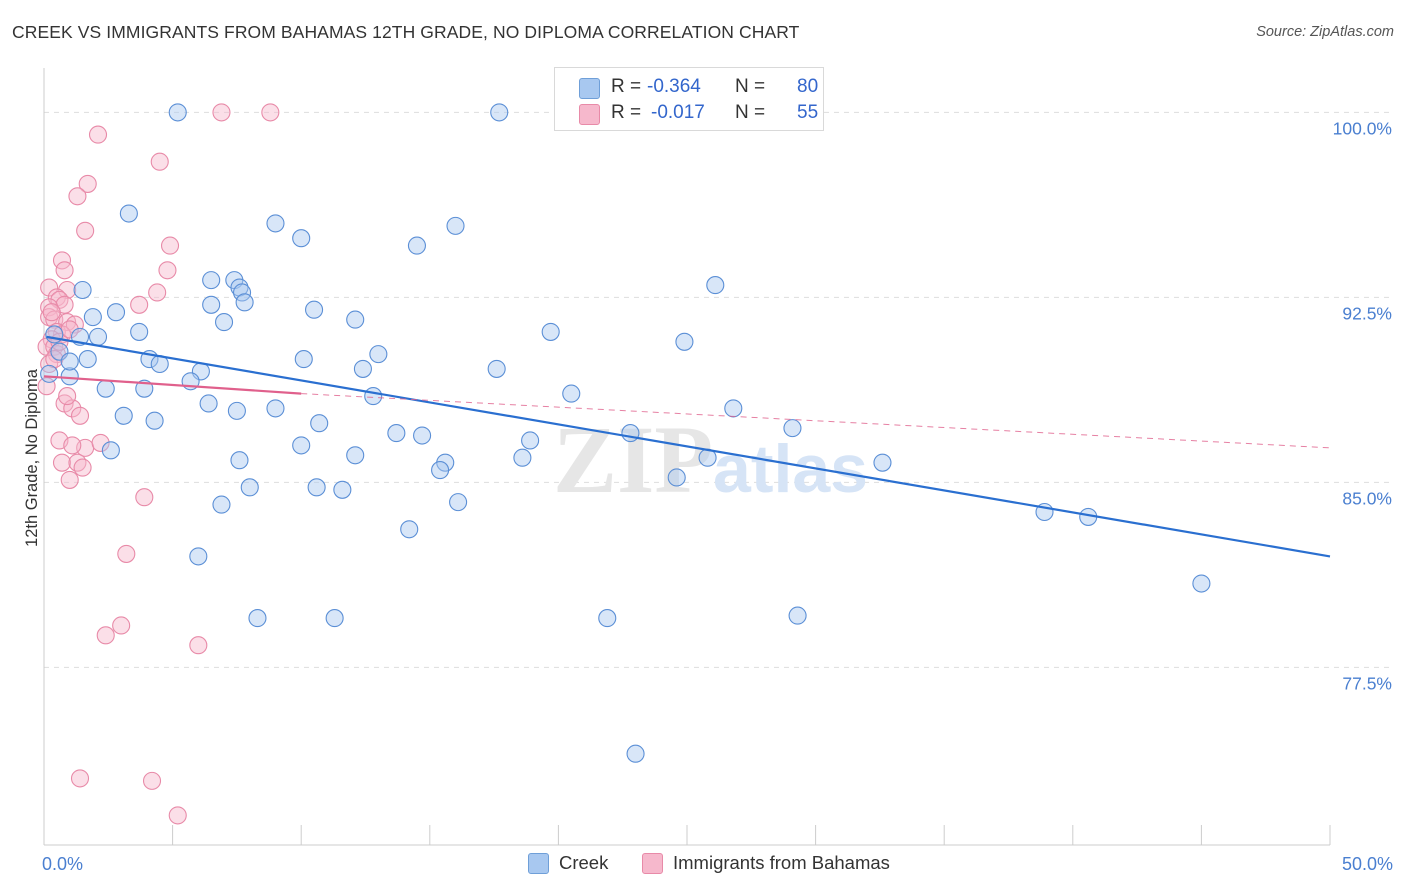 The width and height of the screenshot is (1406, 892). What do you see at coordinates (1367, 498) in the screenshot?
I see `y-tick-label: 85.0%` at bounding box center [1367, 498].